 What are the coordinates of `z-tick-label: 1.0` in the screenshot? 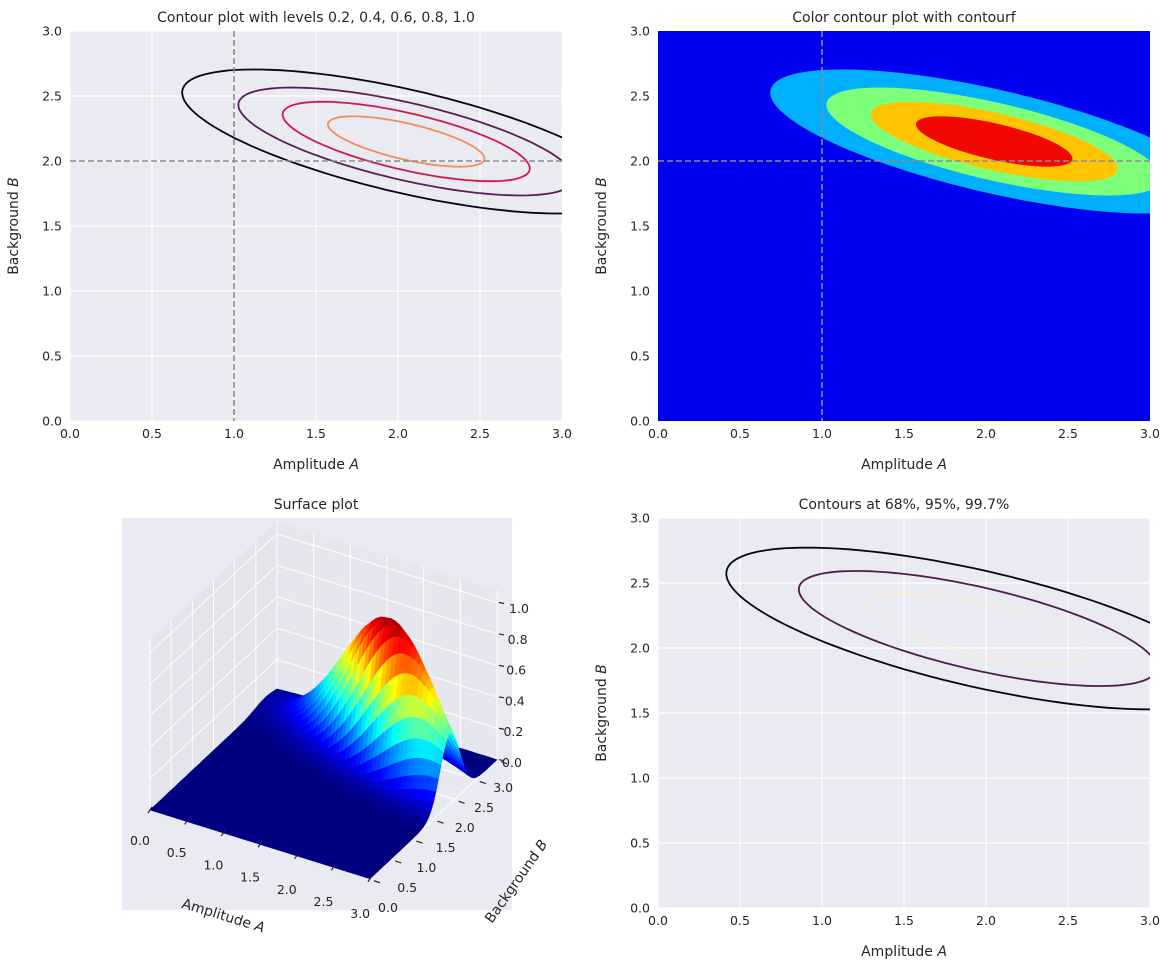 It's located at (519, 608).